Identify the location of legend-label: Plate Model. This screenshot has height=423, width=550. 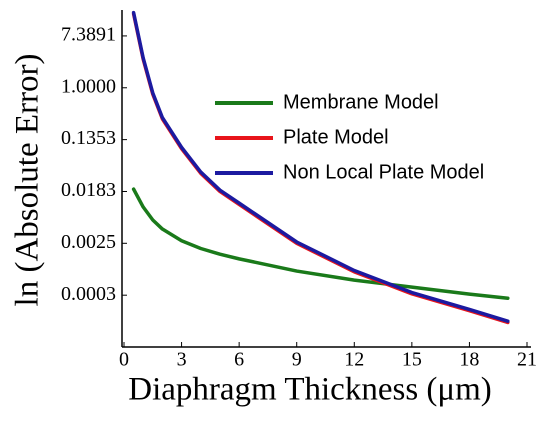
(336, 137).